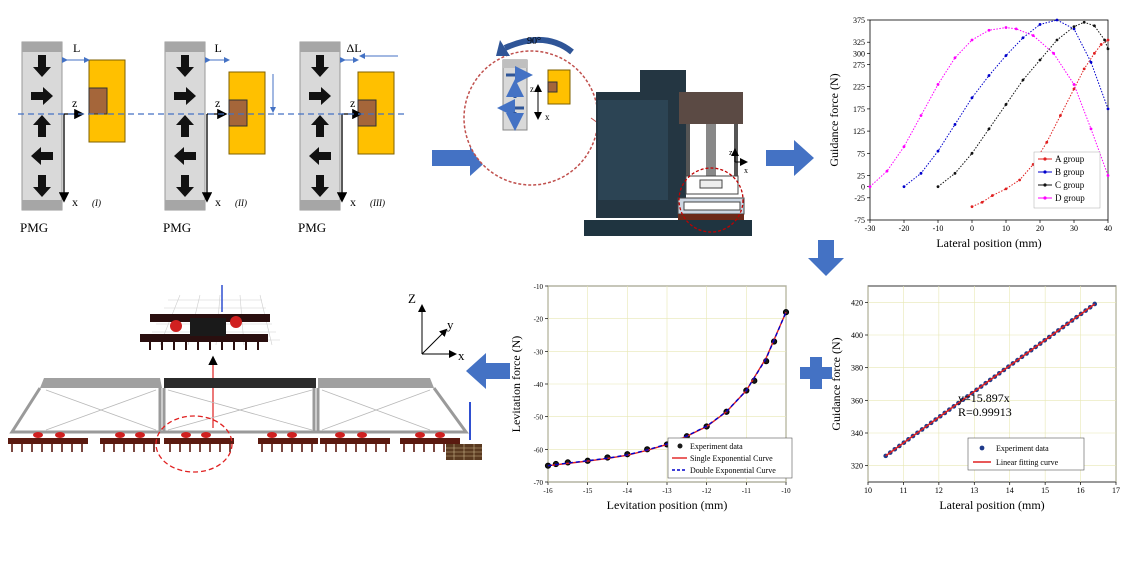 This screenshot has width=1134, height=567. I want to click on y-tick-label: 25, so click(861, 176).